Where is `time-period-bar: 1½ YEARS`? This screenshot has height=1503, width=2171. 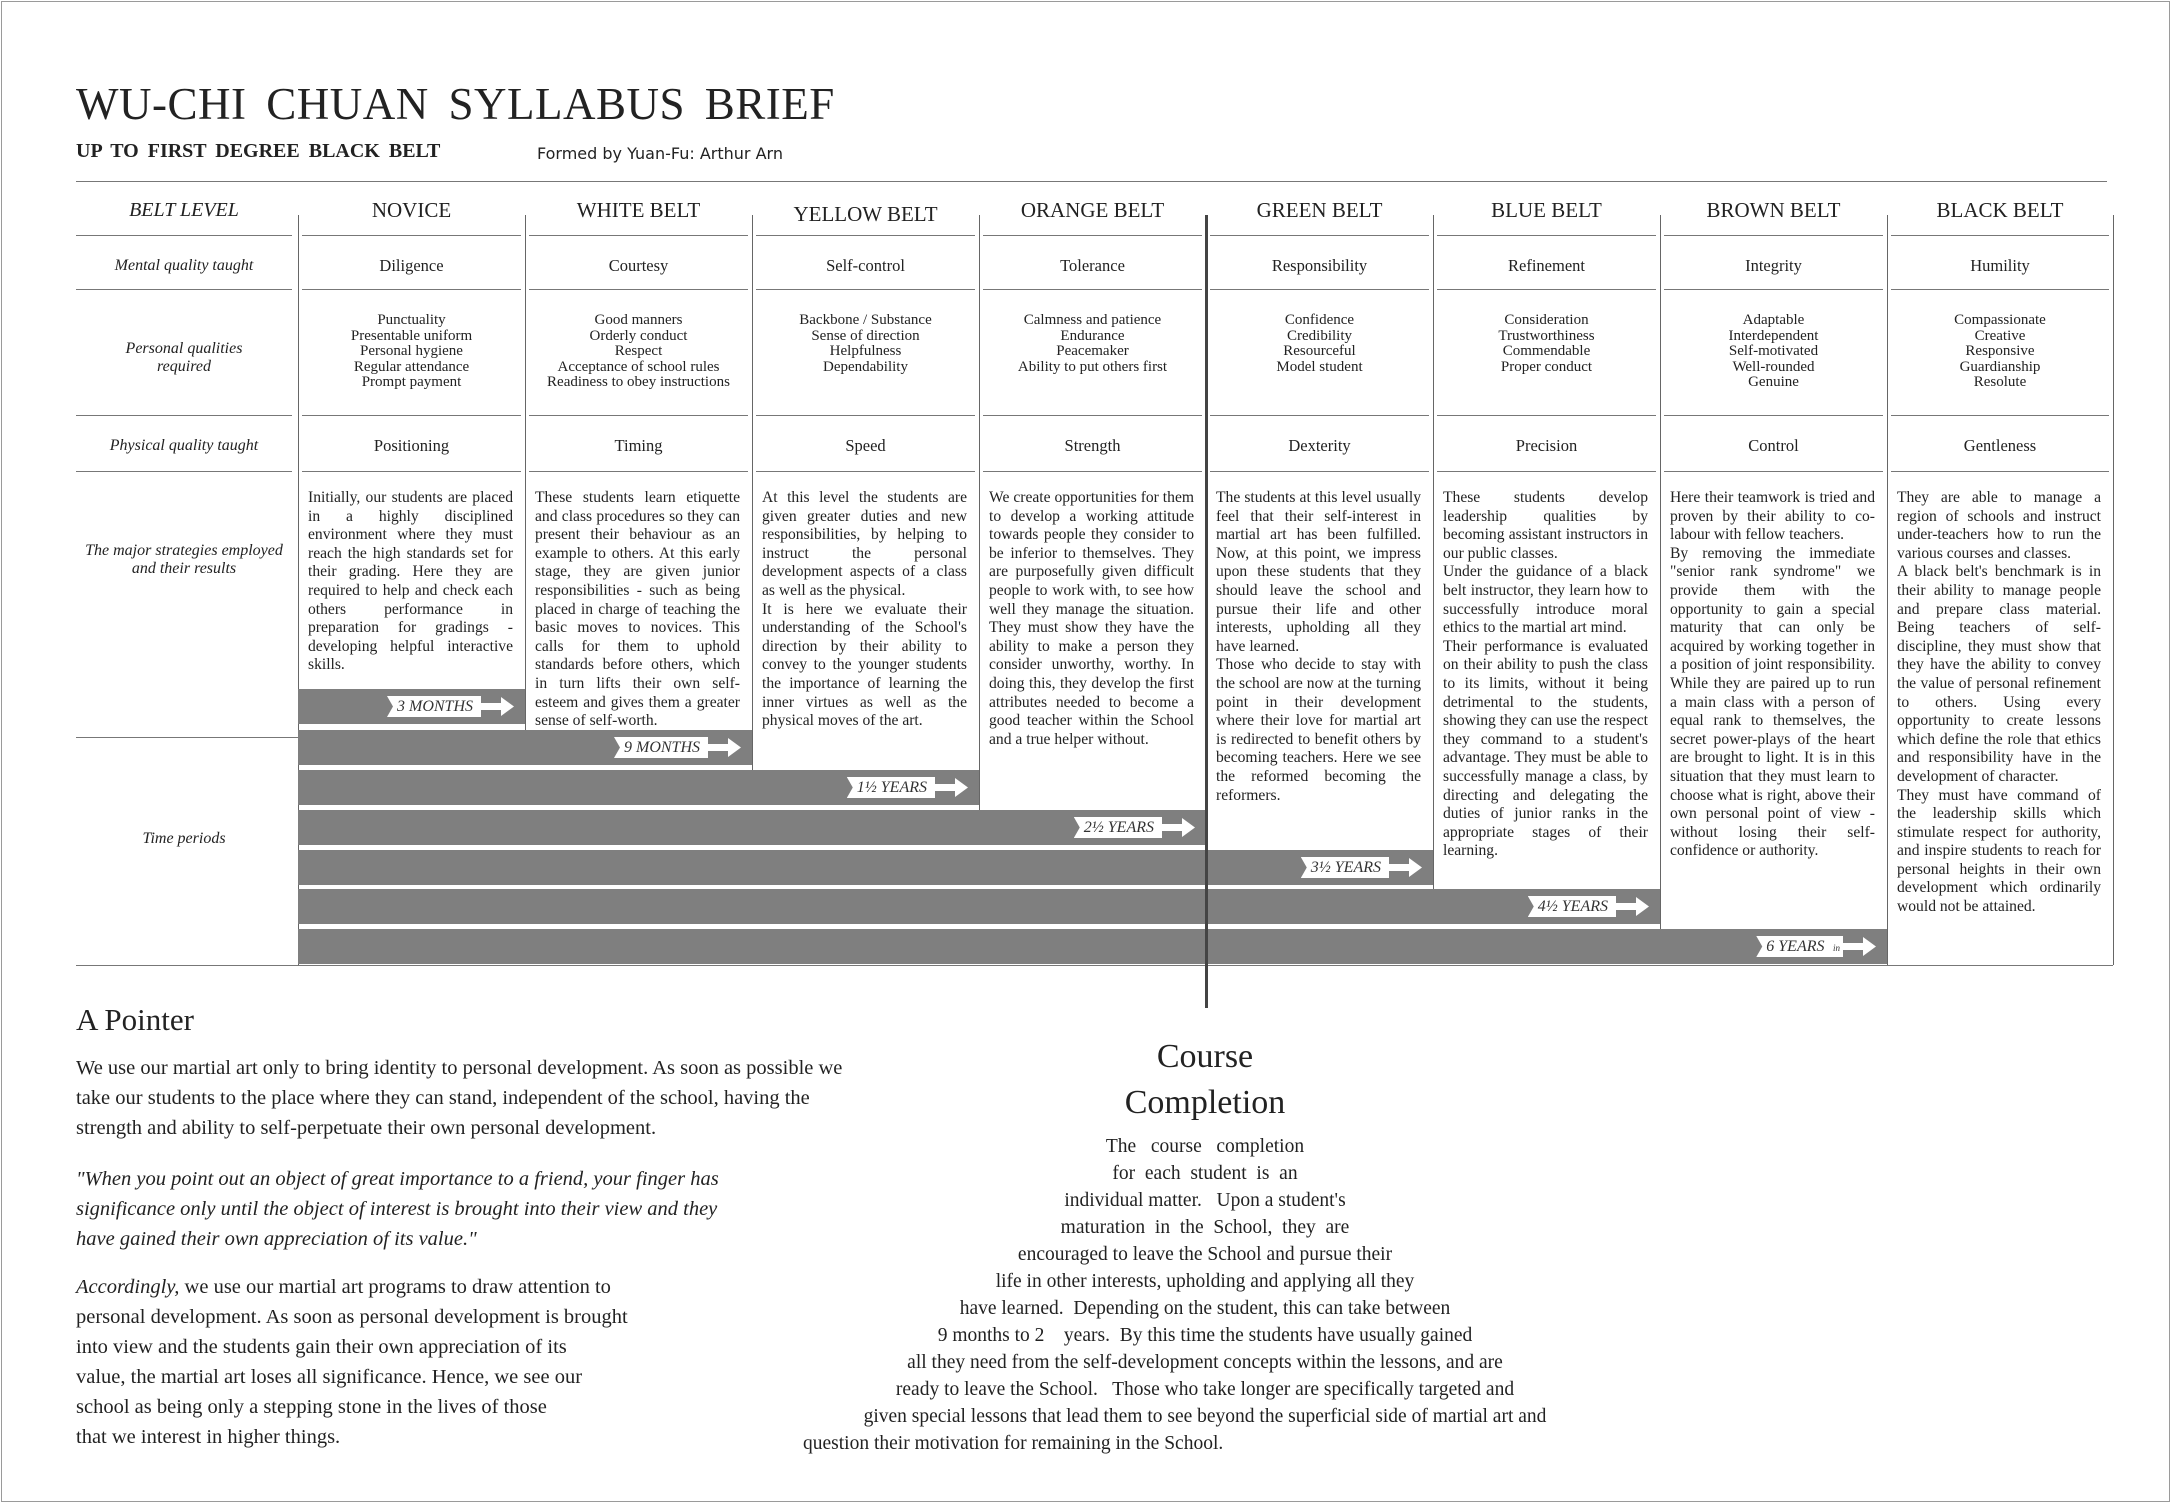 time-period-bar: 1½ YEARS is located at coordinates (638, 787).